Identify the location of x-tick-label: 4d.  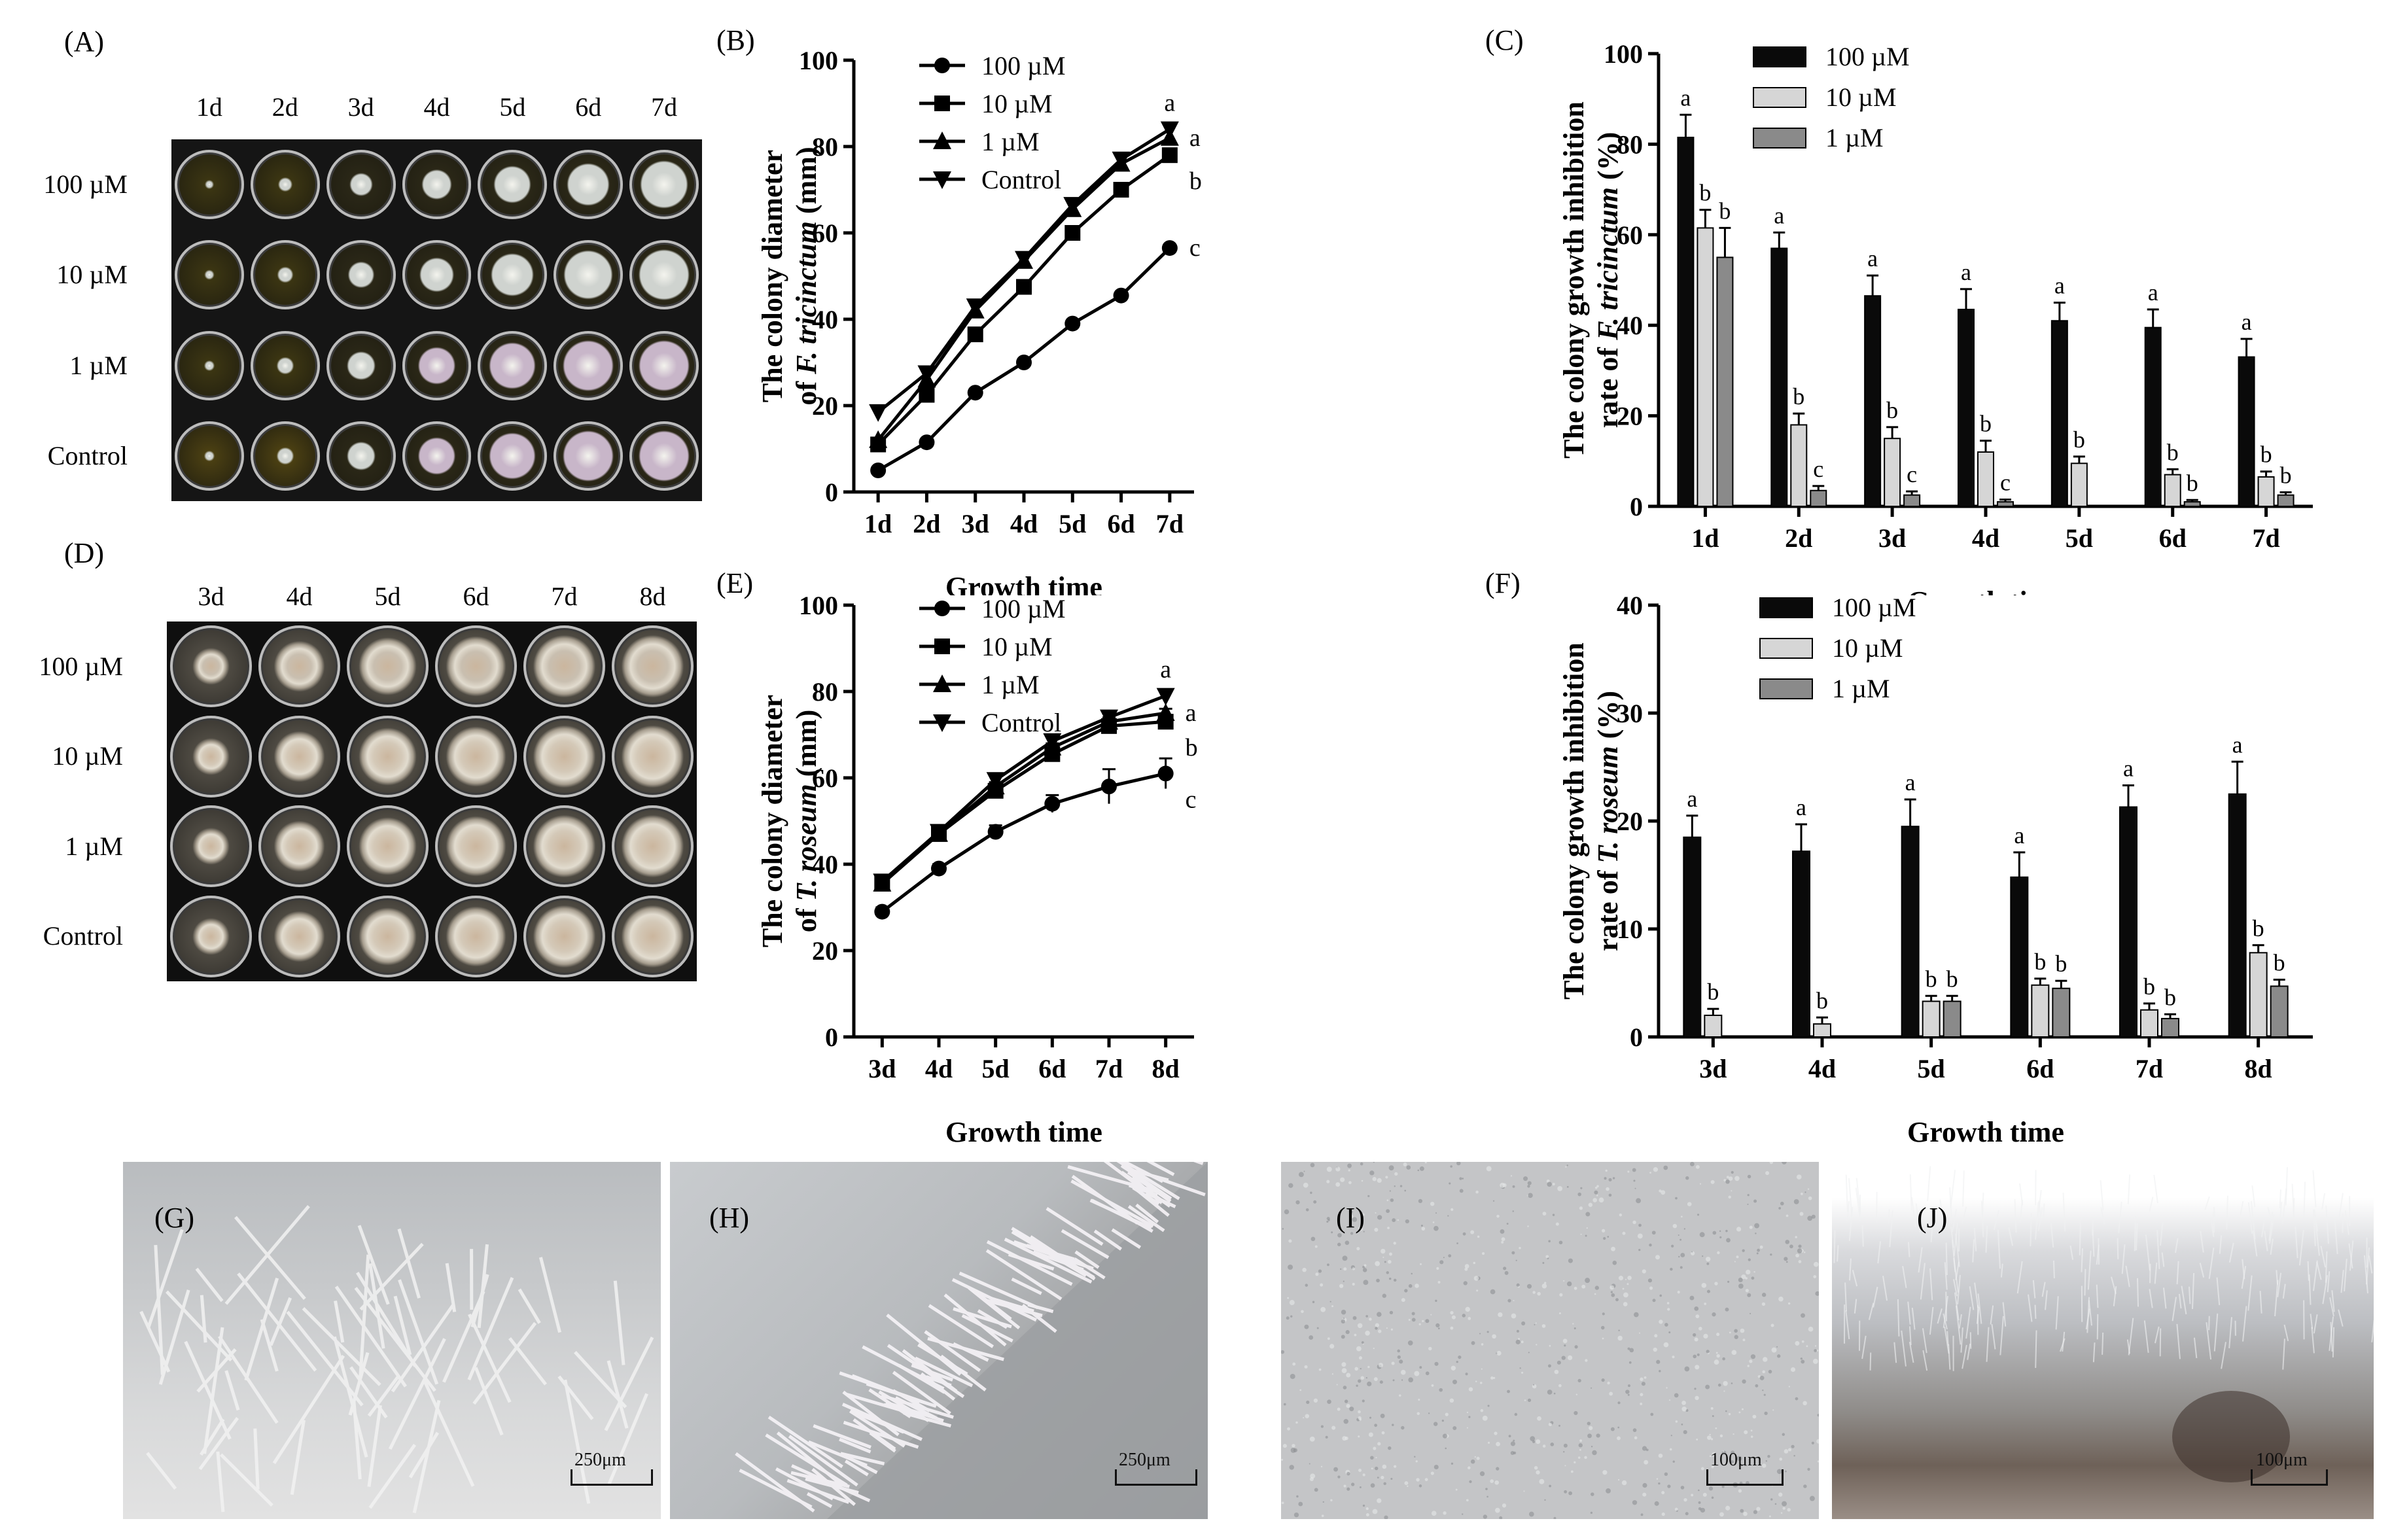
(939, 1068).